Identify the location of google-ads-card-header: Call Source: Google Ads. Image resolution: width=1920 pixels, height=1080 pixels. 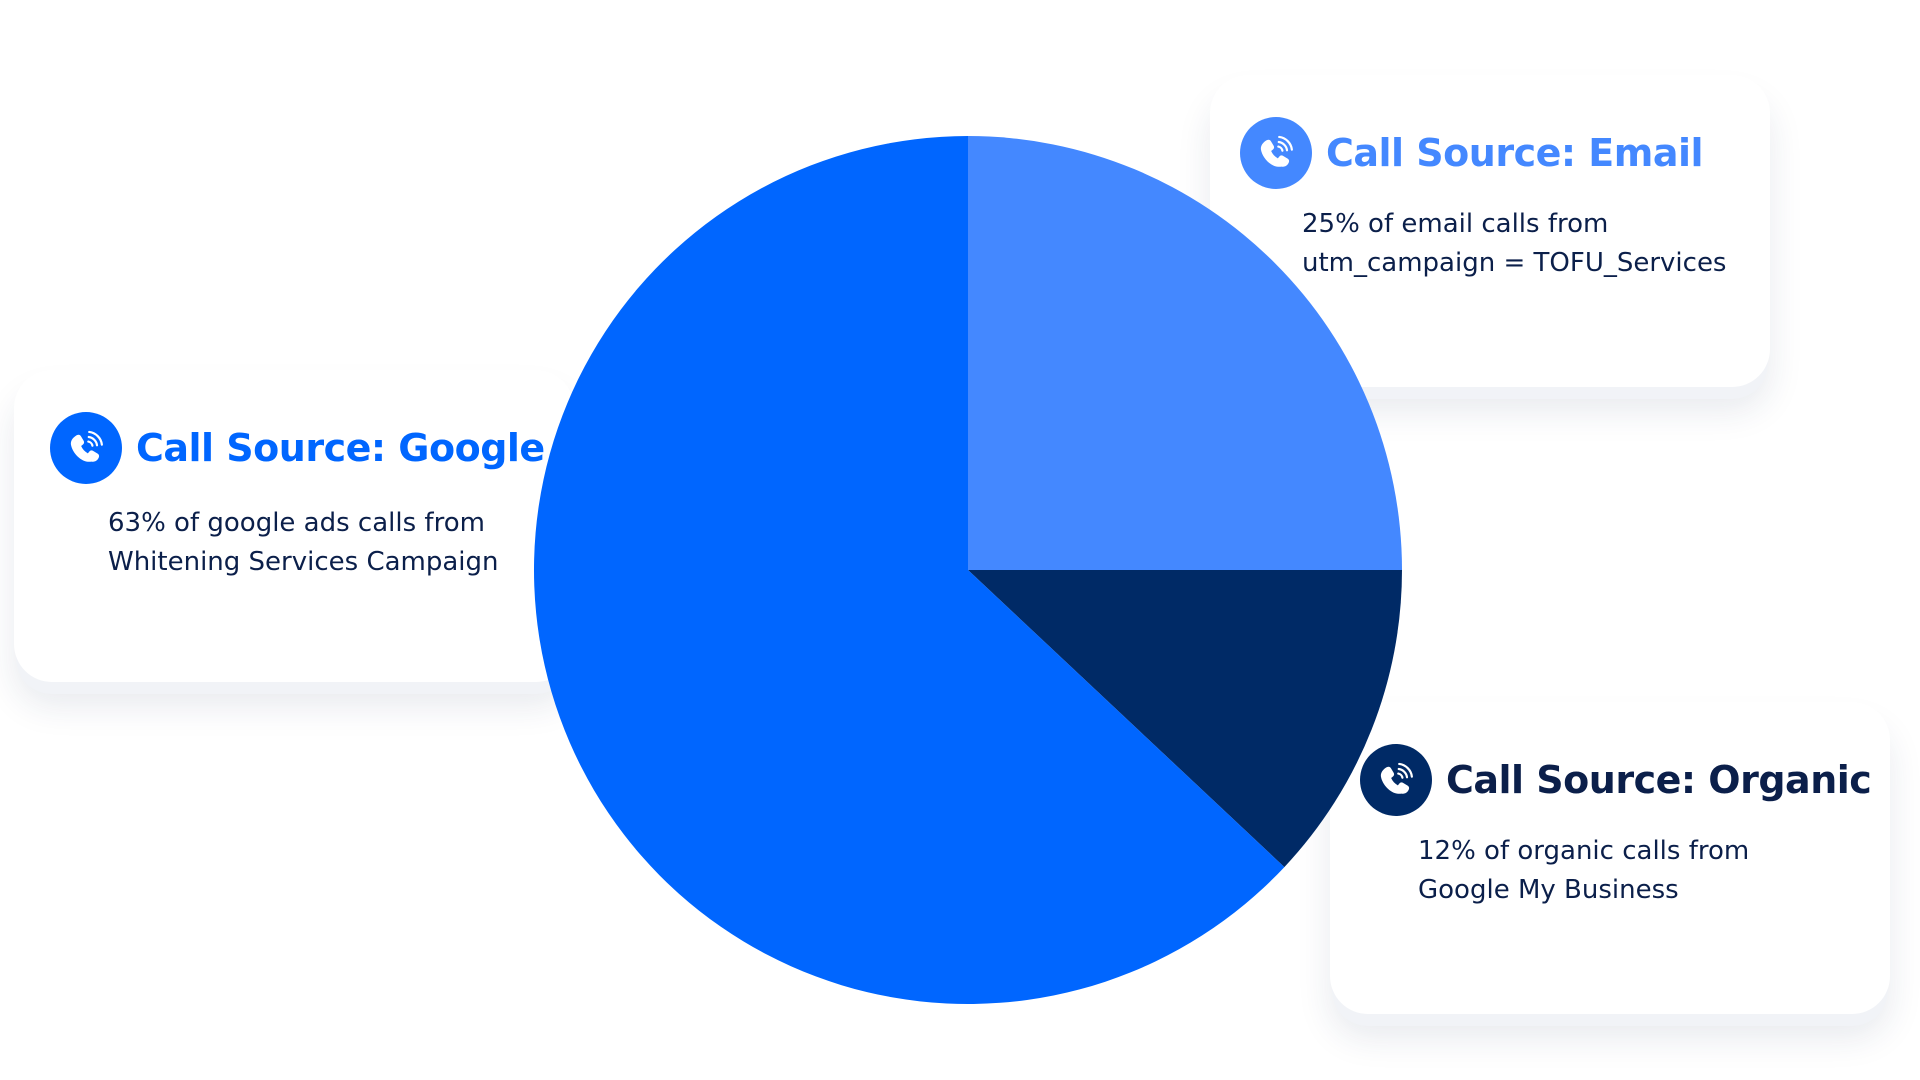
(343, 448).